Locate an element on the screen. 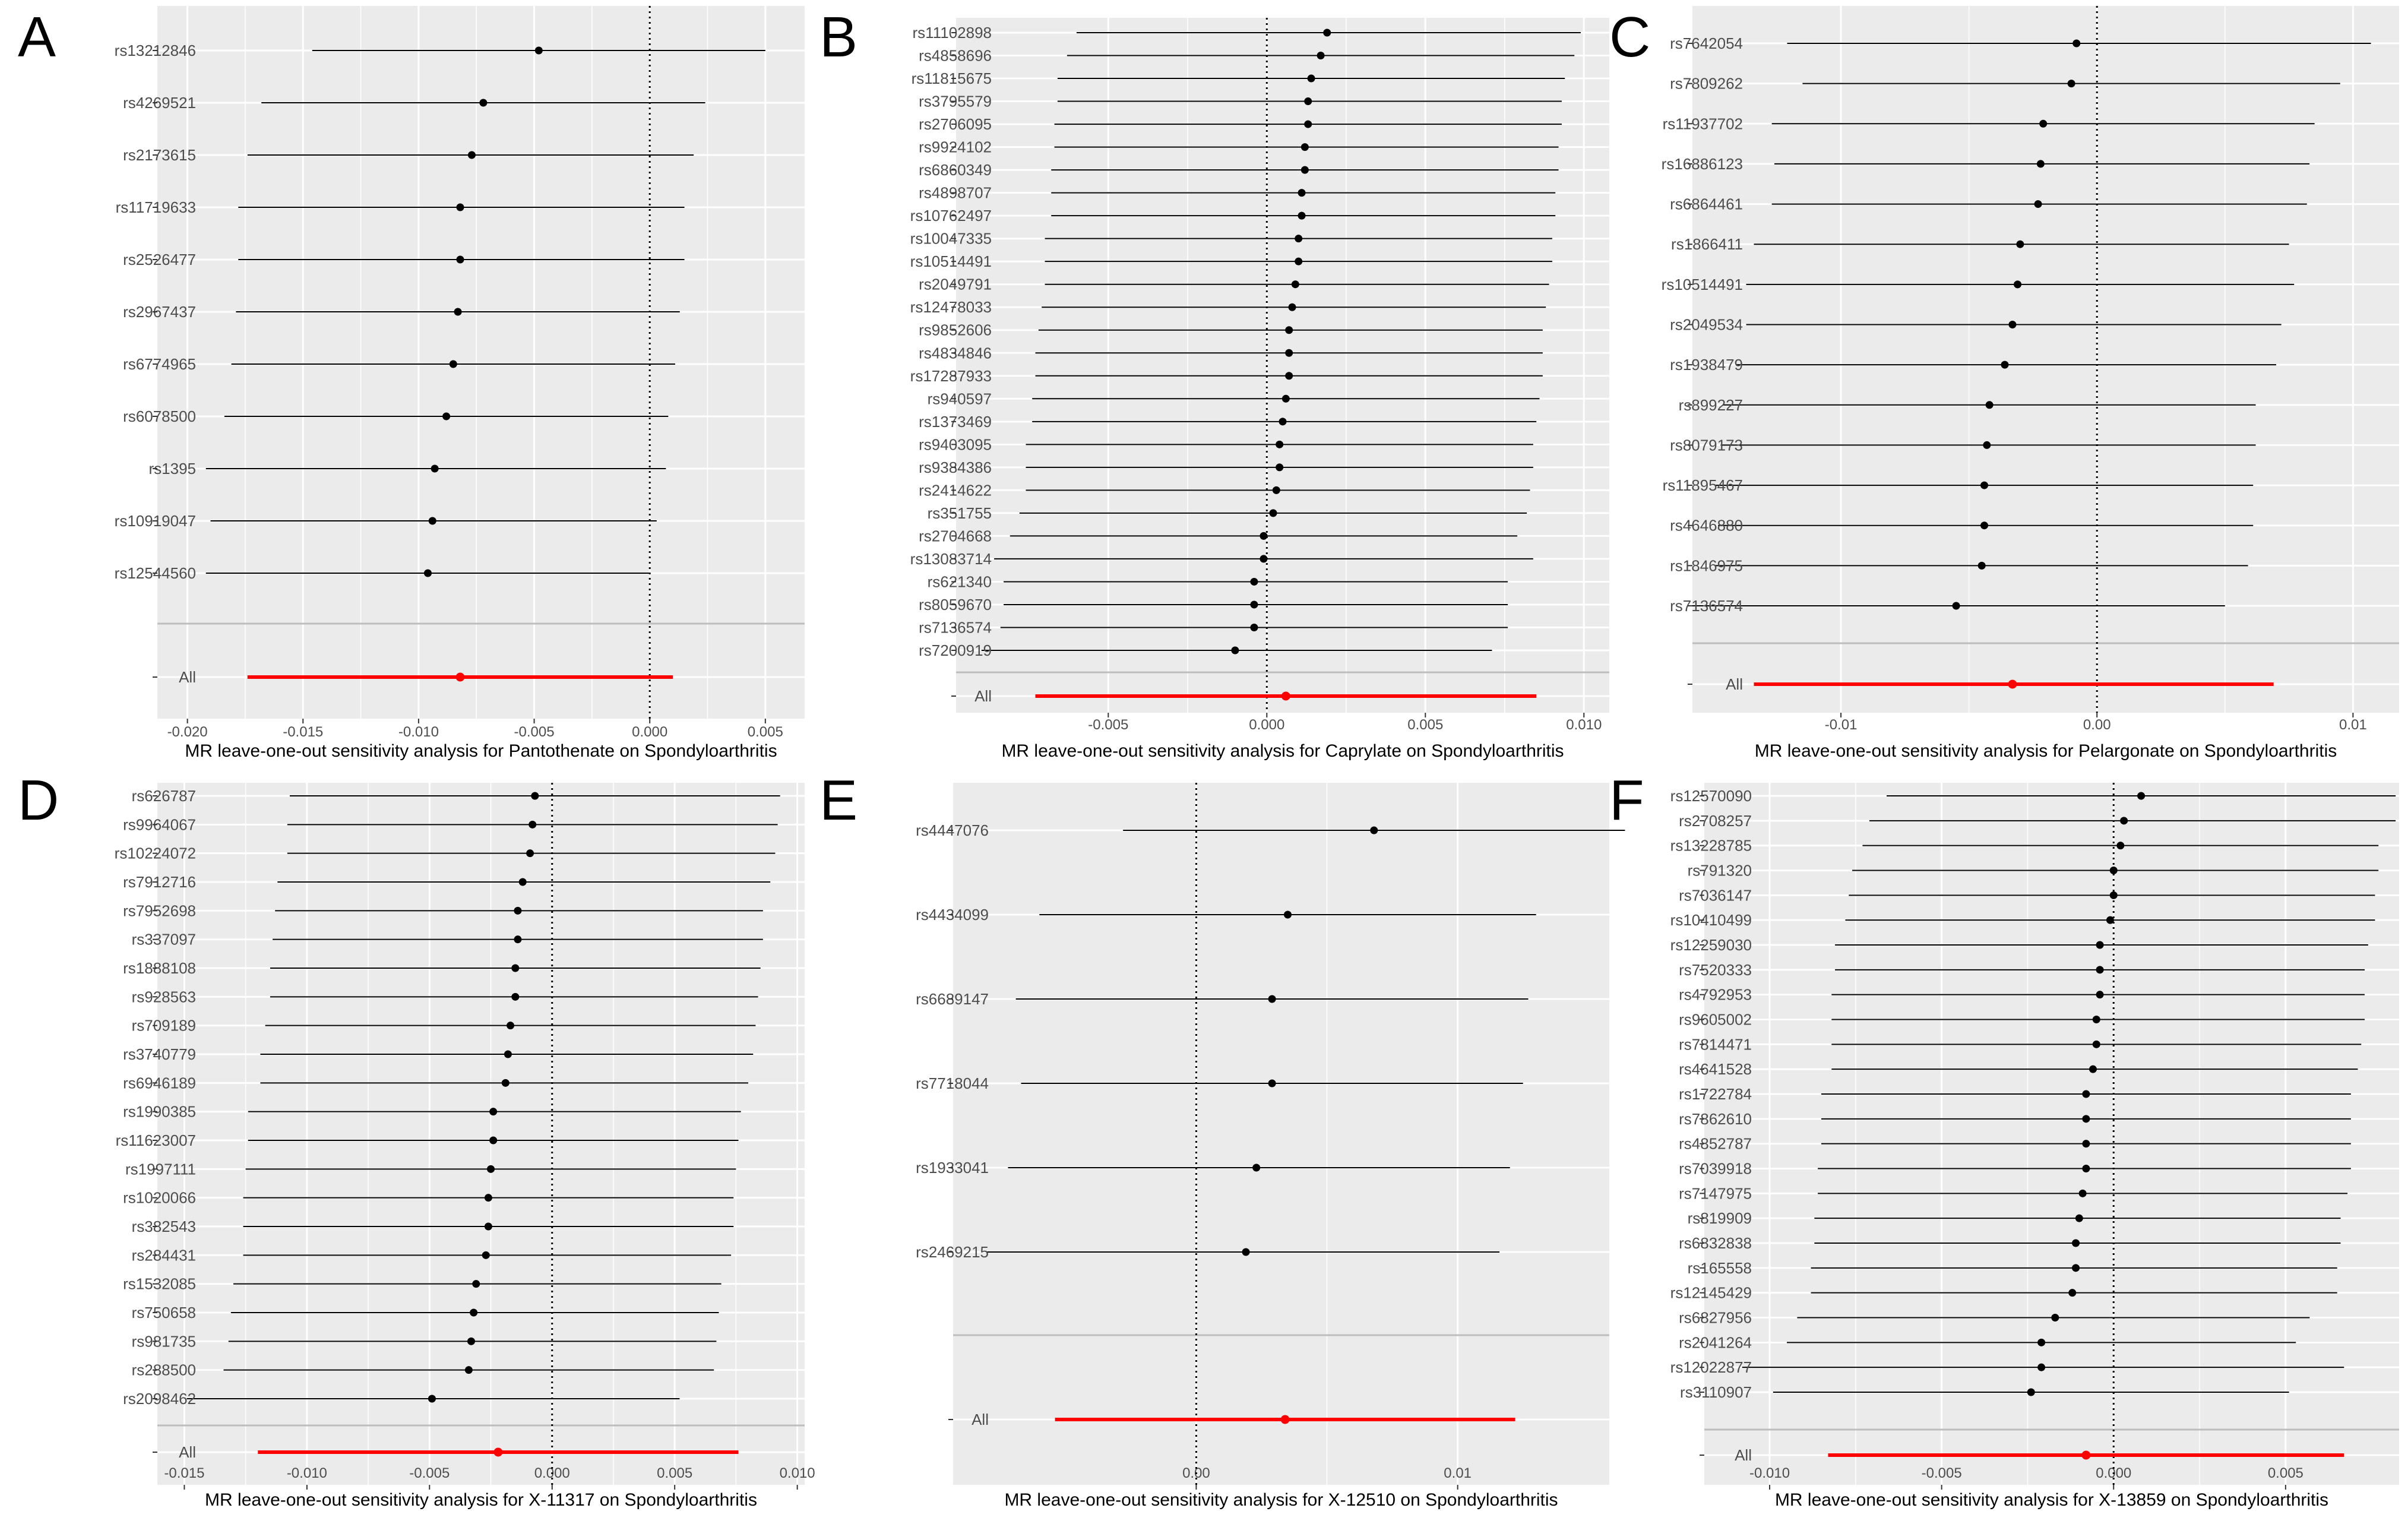 This screenshot has width=2408, height=1527. x-tick-label: -0.005 is located at coordinates (429, 1473).